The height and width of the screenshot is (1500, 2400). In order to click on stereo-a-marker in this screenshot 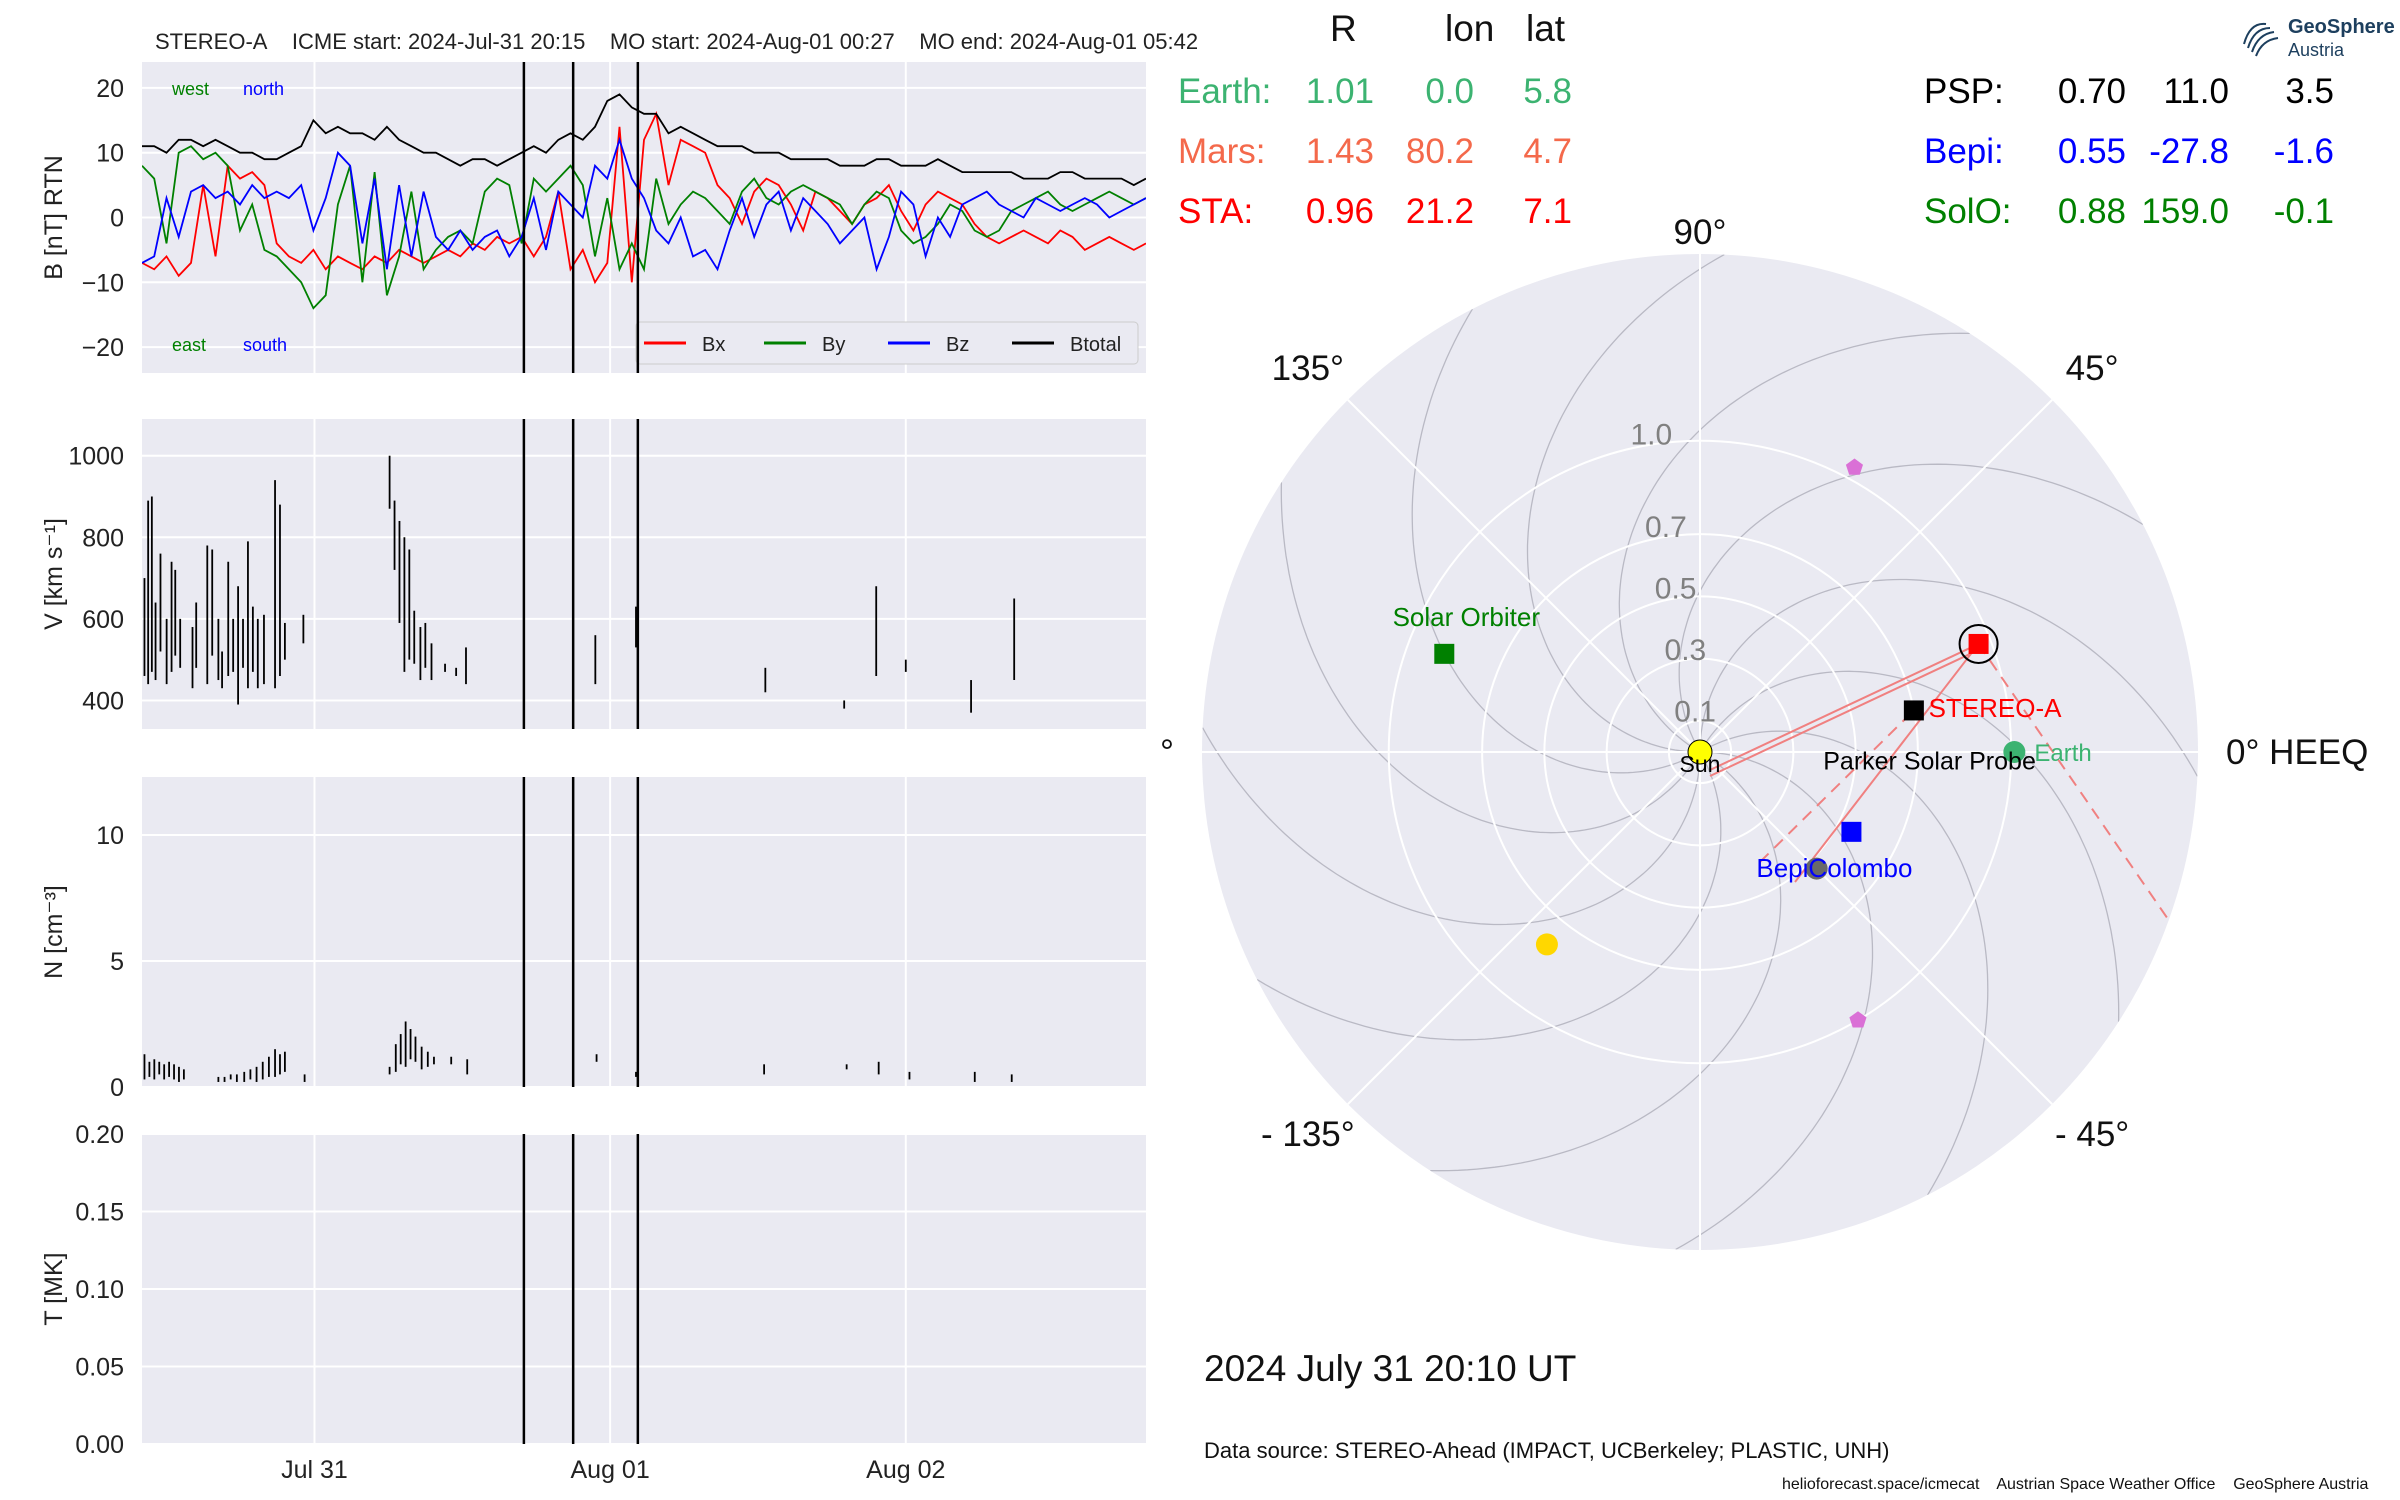, I will do `click(1978, 643)`.